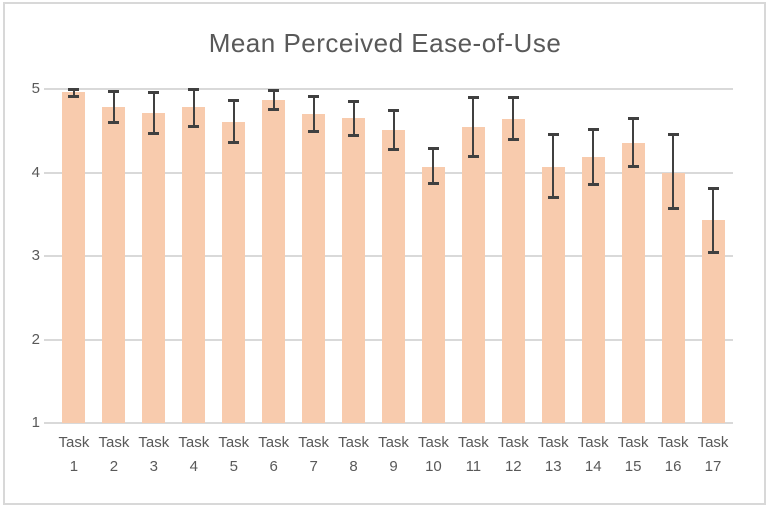 Image resolution: width=770 pixels, height=509 pixels. I want to click on x-axis-label-6: Task 6, so click(274, 454).